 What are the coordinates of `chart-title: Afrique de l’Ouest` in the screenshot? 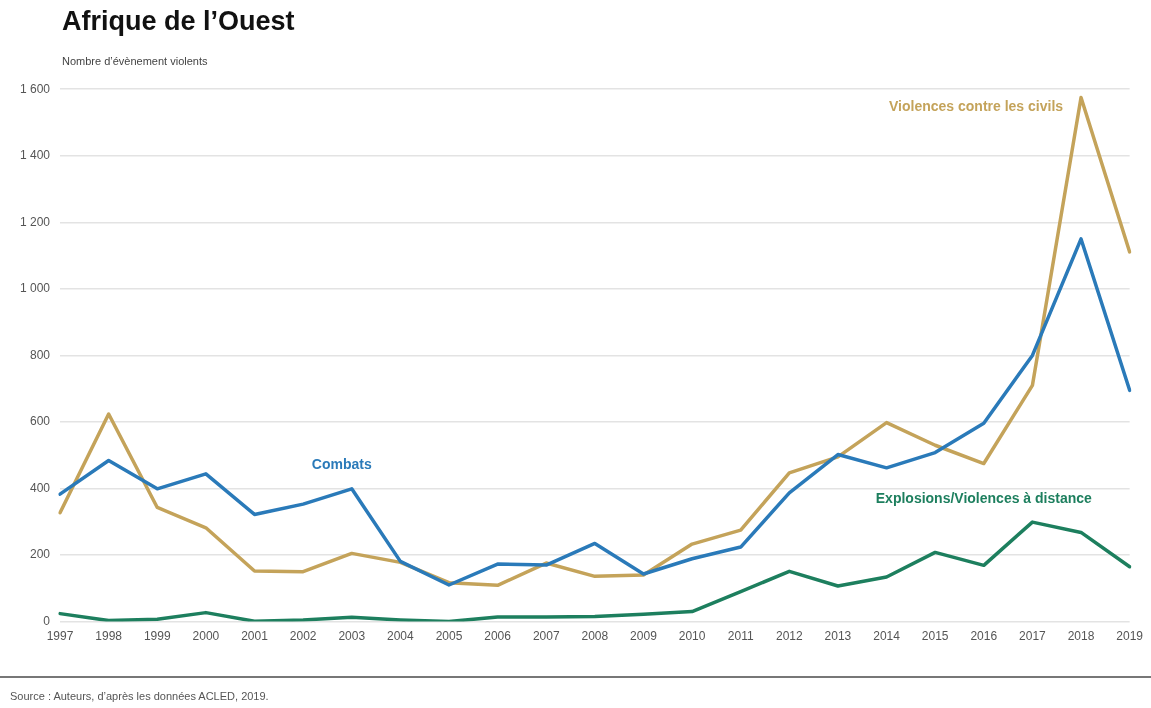 It's located at (178, 21).